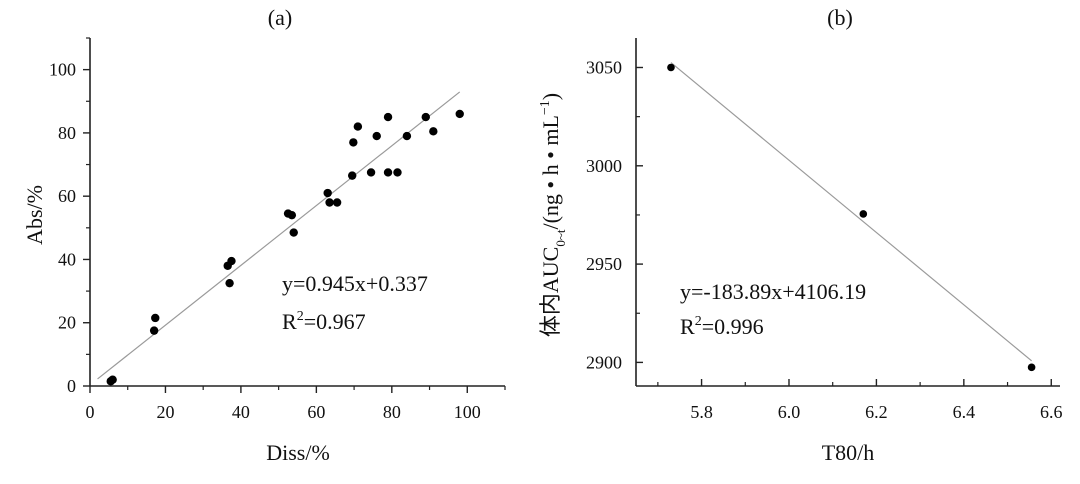 The image size is (1080, 484). I want to click on panel-a-x-tick-label: 100, so click(467, 412).